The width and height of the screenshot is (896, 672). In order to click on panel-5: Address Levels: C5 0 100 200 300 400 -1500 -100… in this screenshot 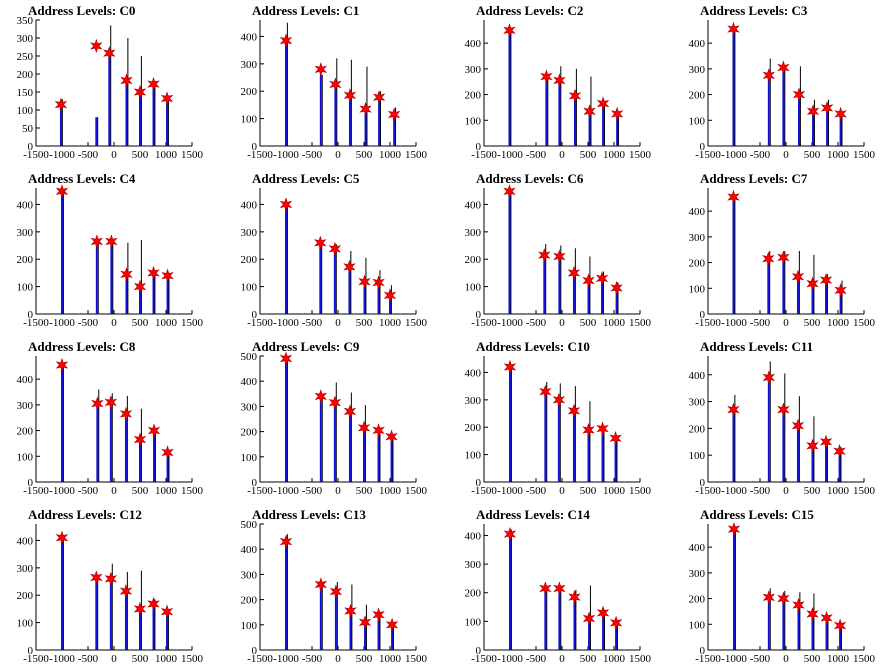, I will do `click(334, 250)`.